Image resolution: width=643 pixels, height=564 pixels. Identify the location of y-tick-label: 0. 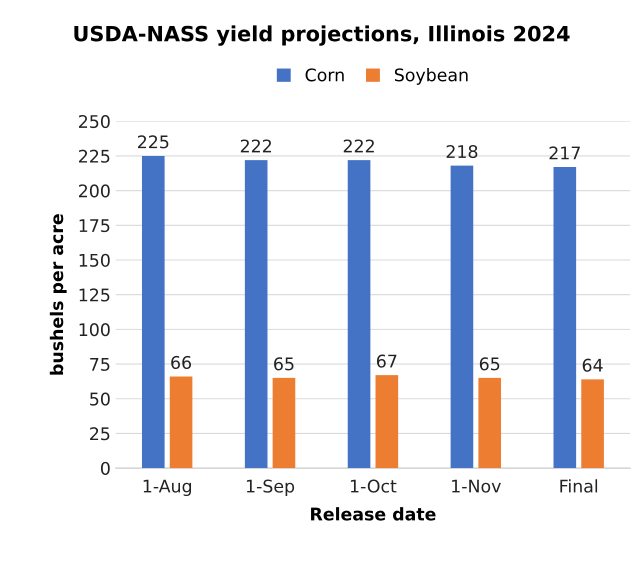
(105, 468).